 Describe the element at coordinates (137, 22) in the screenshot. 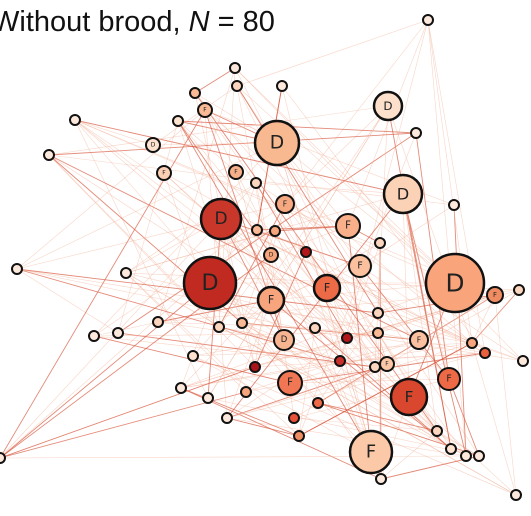

I see `figure-title: Without brood, N = 80` at that location.